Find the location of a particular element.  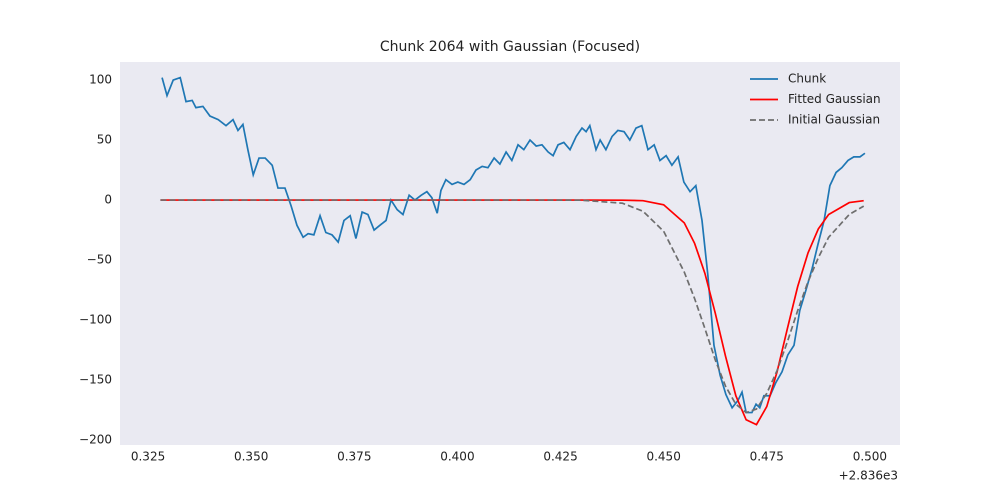

x-tick-label: 0.425 is located at coordinates (560, 457).